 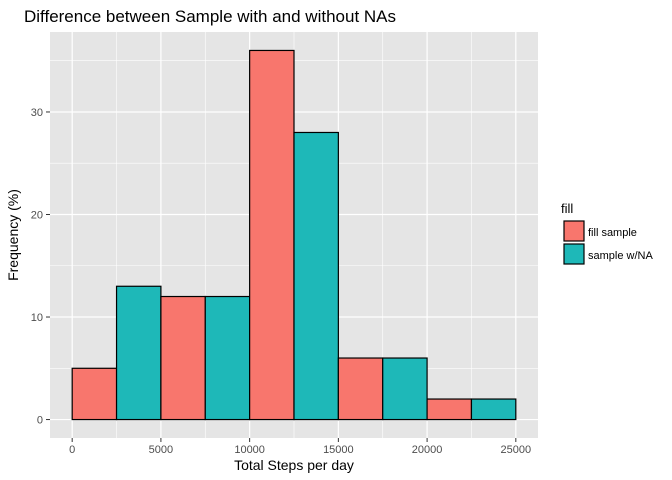 I want to click on x-tick-label: 20000, so click(x=427, y=450).